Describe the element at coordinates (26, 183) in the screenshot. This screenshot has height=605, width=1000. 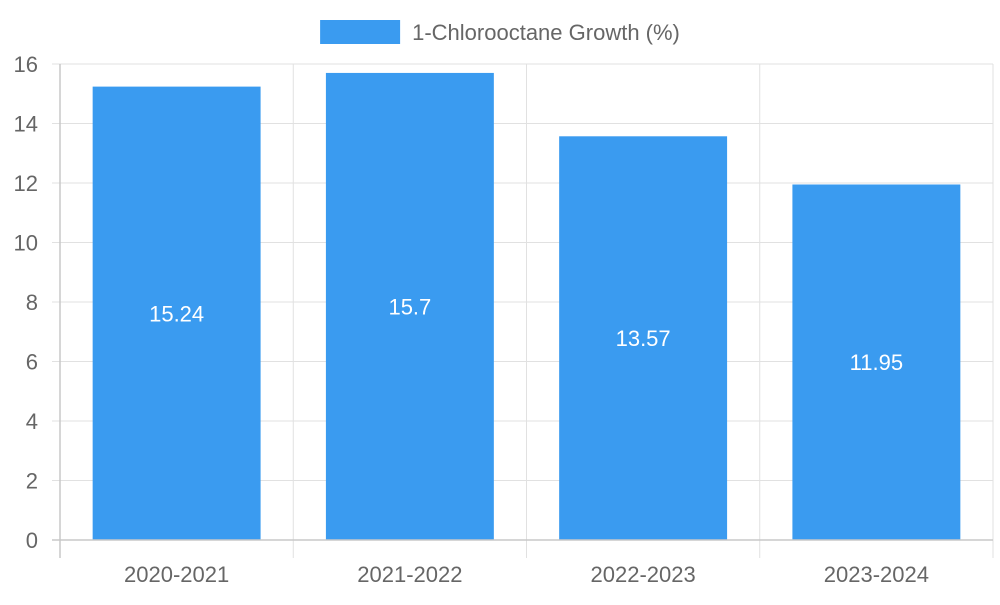
I see `y-tick-label: 12` at that location.